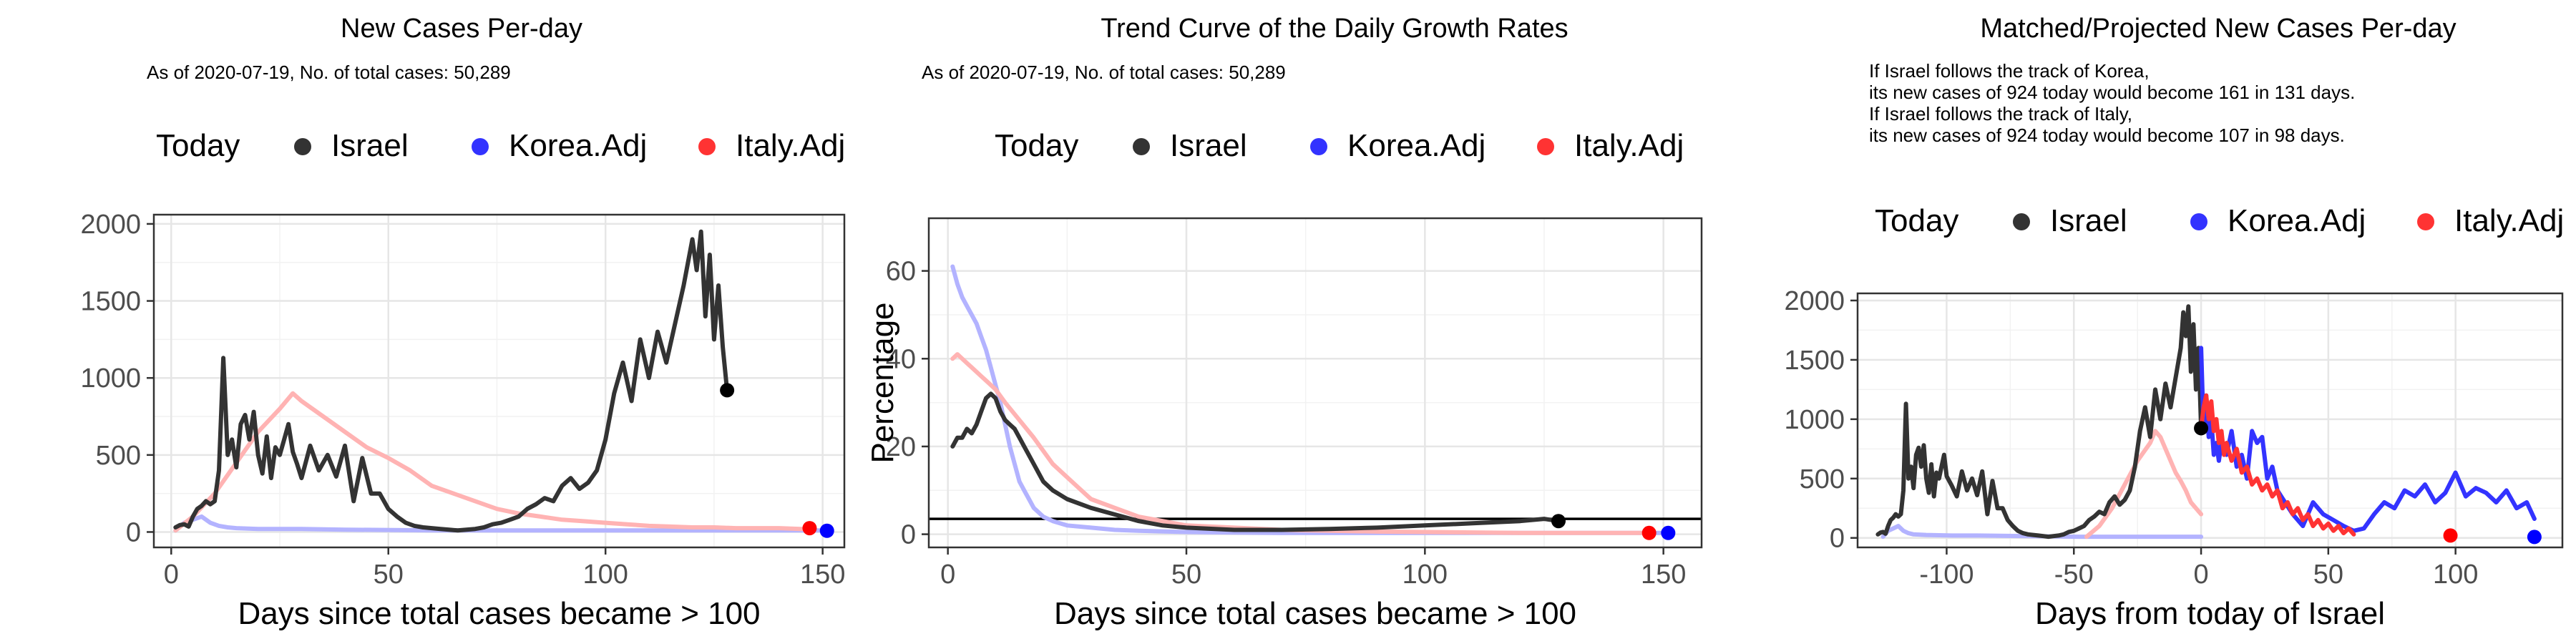 Image resolution: width=2576 pixels, height=644 pixels. I want to click on plot-area, so click(499, 381).